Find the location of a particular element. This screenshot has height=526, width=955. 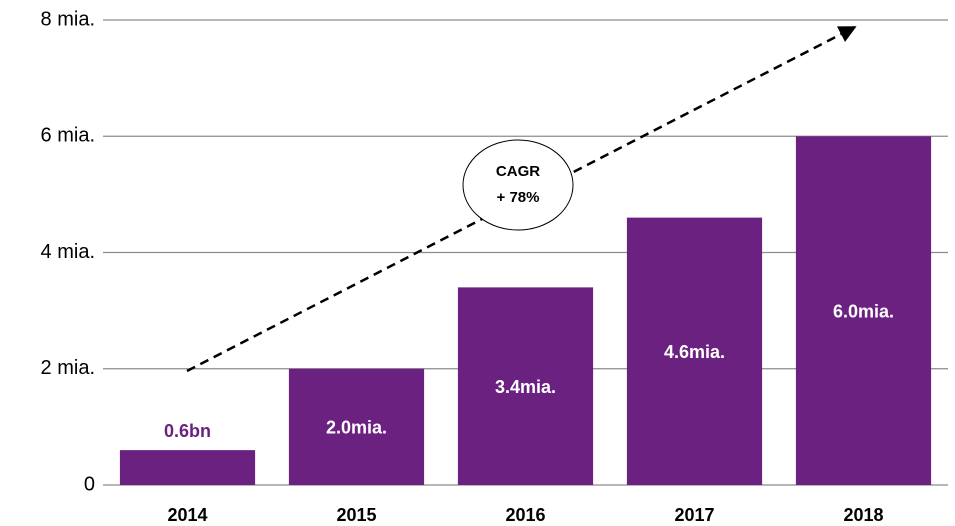

x-tick-label: 2017 is located at coordinates (694, 515).